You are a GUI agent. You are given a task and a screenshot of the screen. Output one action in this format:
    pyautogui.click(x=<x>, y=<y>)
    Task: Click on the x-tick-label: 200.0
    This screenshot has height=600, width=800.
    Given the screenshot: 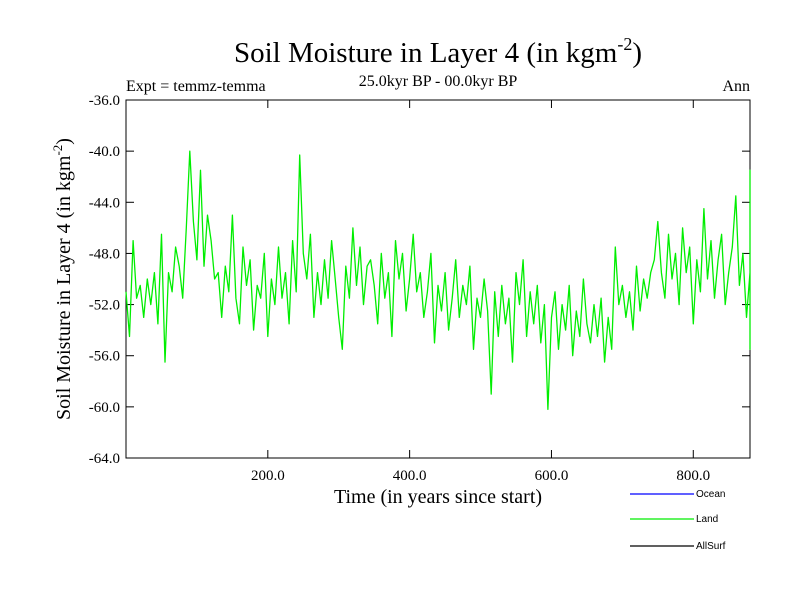 What is the action you would take?
    pyautogui.click(x=268, y=476)
    